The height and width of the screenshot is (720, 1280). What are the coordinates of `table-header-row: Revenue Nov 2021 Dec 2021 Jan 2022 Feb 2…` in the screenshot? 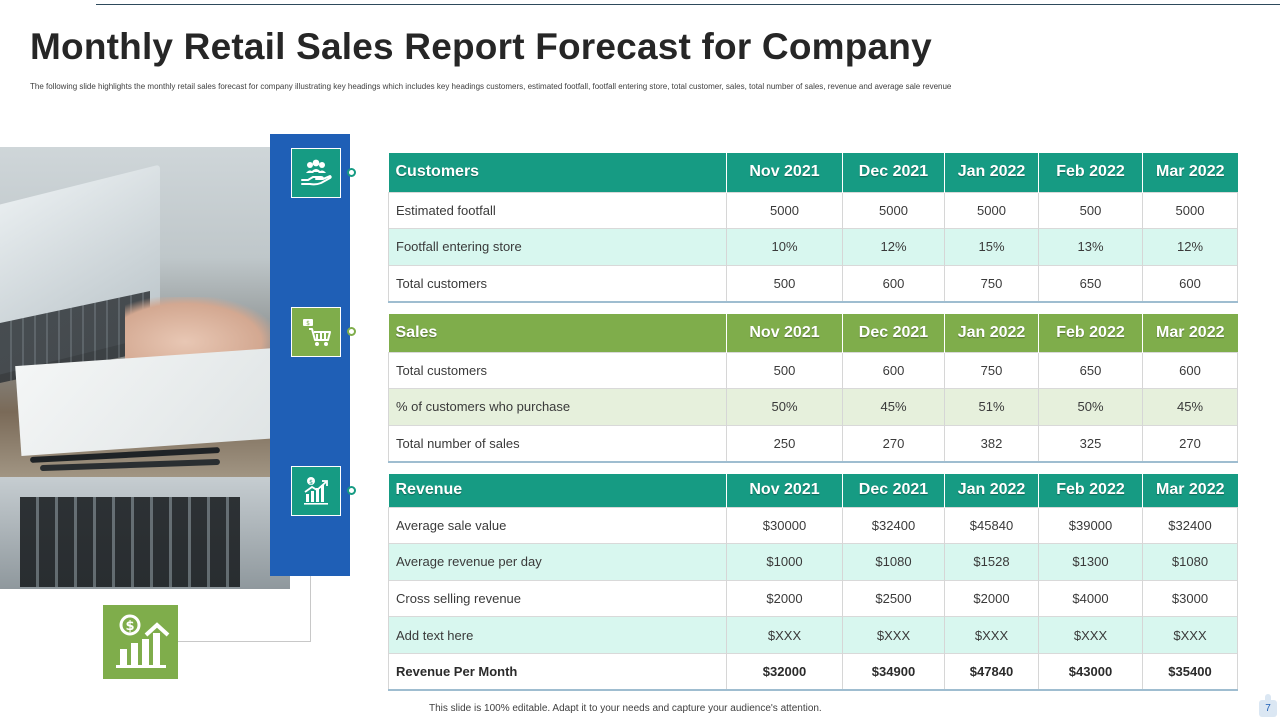 It's located at (813, 490).